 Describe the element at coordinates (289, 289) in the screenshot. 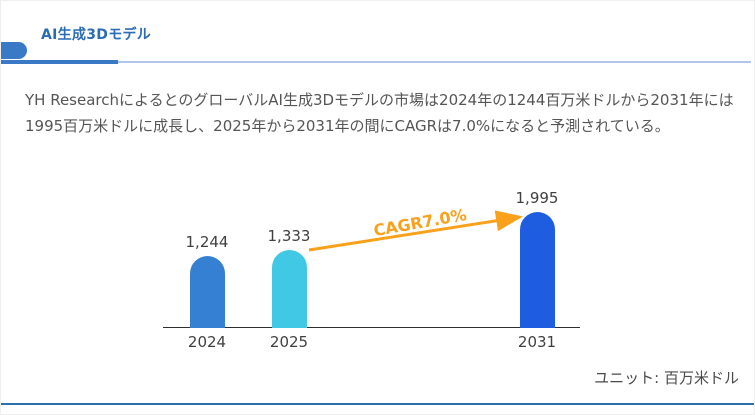

I see `bar-2025` at that location.